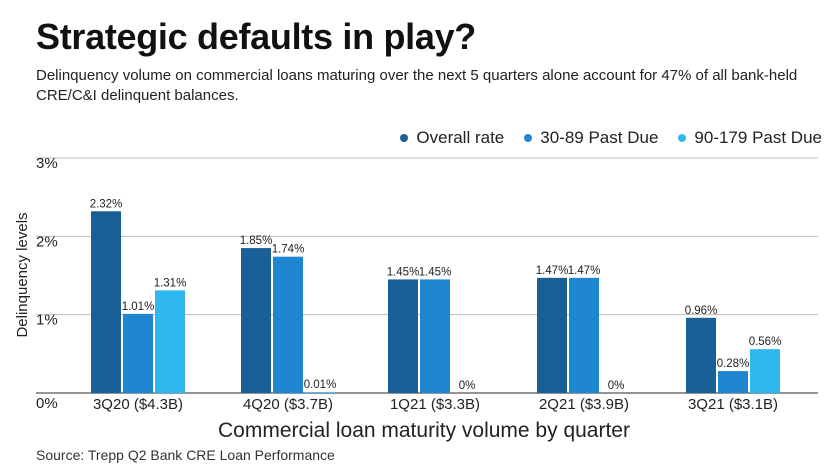 The height and width of the screenshot is (472, 840). What do you see at coordinates (404, 138) in the screenshot?
I see `legend-swatch-overall-rate` at bounding box center [404, 138].